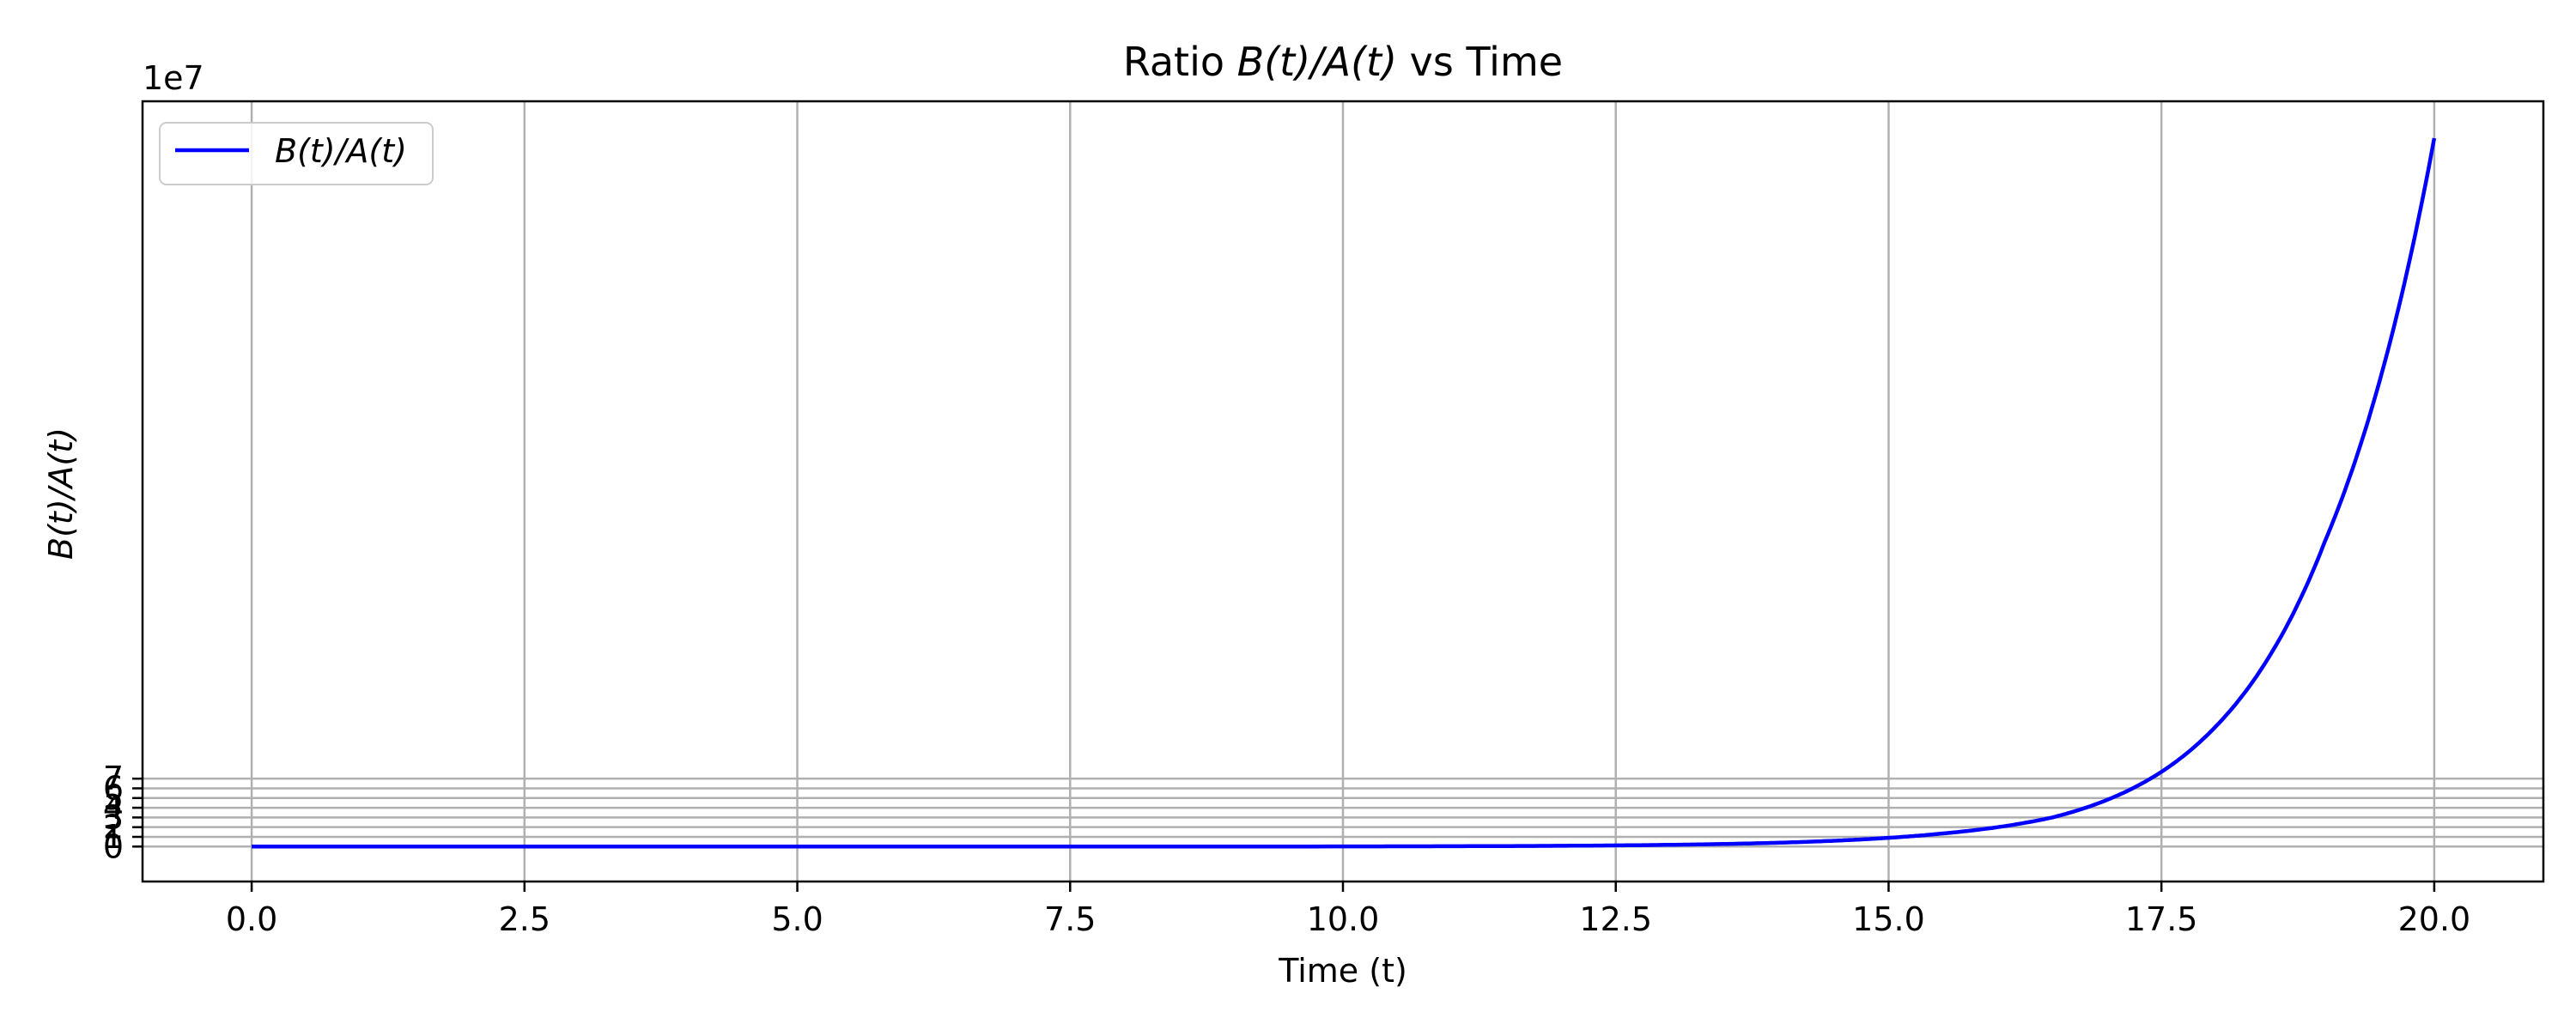 This screenshot has width=2576, height=1030. Describe the element at coordinates (797, 919) in the screenshot. I see `x-tick-label: 5.0` at that location.